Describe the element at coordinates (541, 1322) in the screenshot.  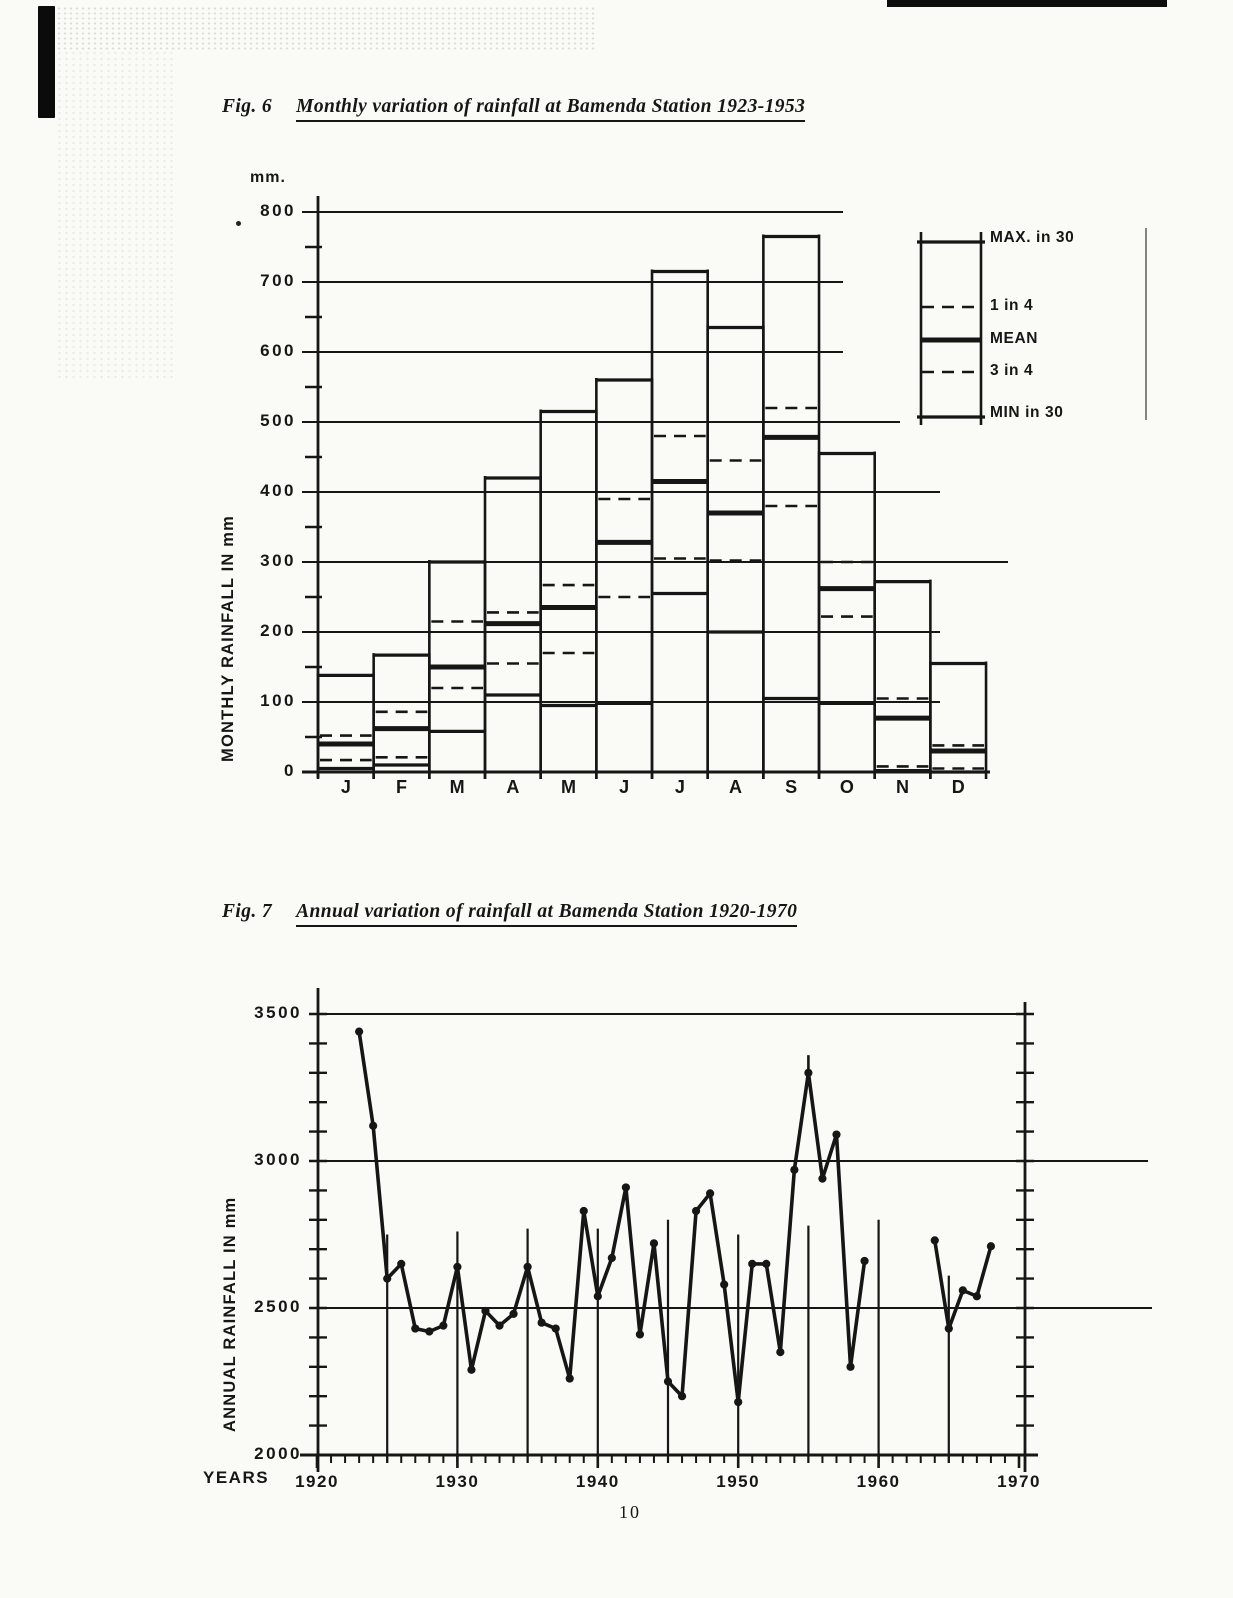
I see `fig7-data-point-1936` at that location.